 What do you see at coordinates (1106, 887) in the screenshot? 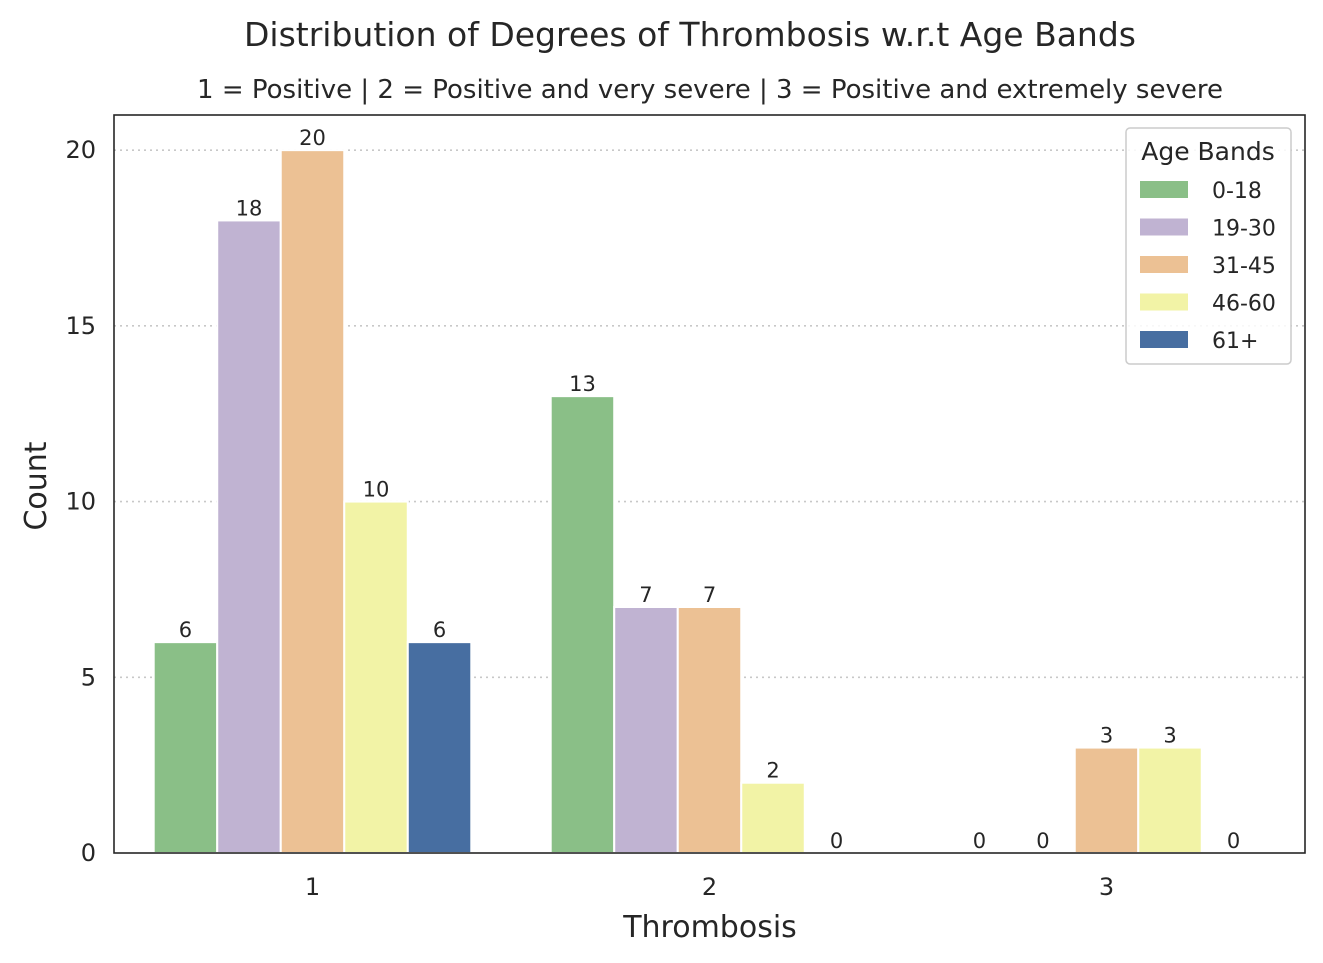
I see `x-tick-label: 3` at bounding box center [1106, 887].